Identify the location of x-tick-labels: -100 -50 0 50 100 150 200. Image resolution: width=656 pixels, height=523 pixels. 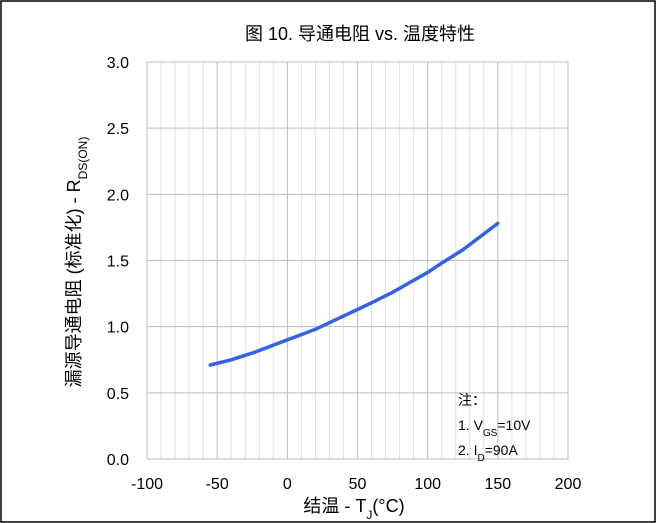
(356, 484).